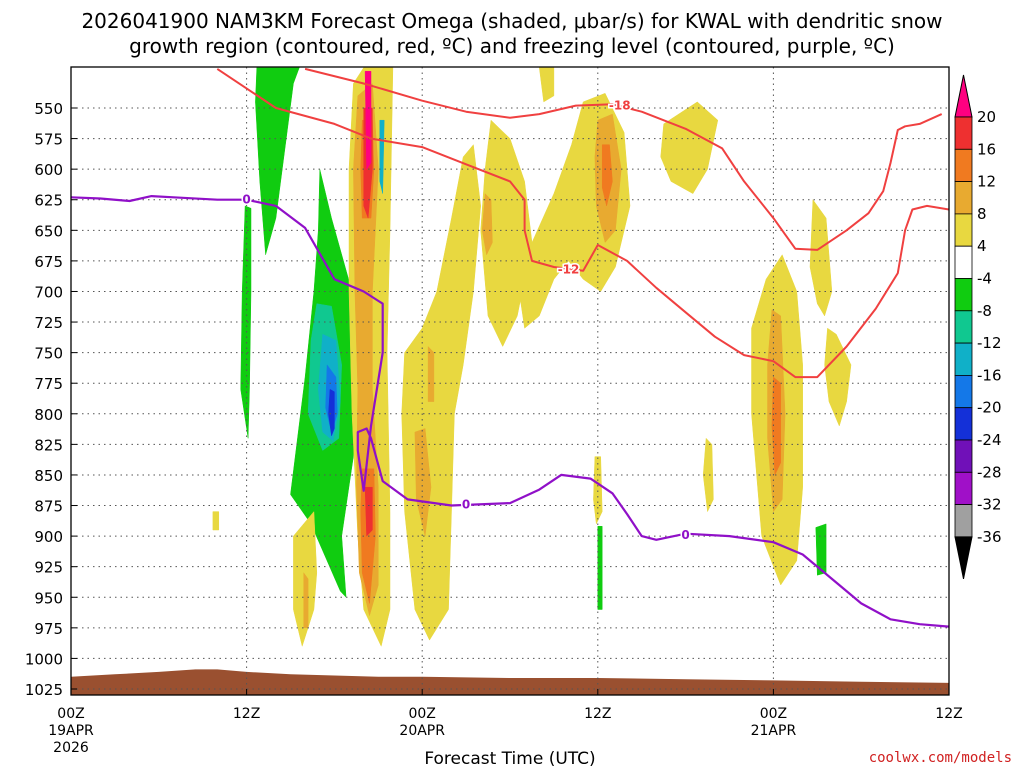  Describe the element at coordinates (963, 96) in the screenshot. I see `colorbar-top-triangle` at that location.